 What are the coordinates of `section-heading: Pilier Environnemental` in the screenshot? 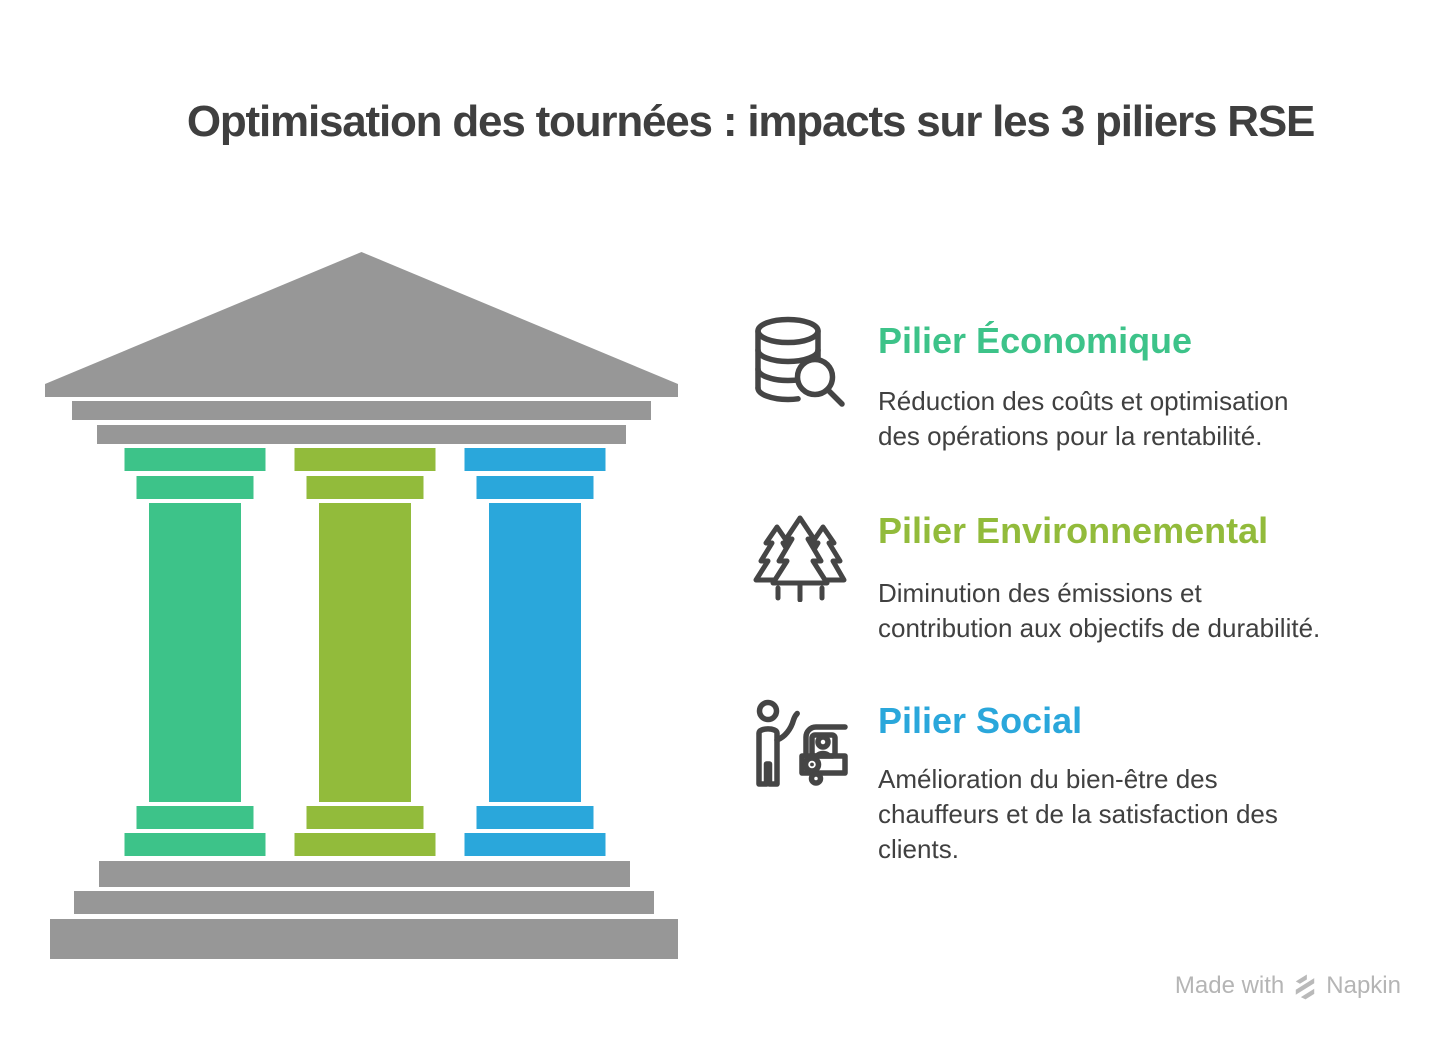 It's located at (1073, 530).